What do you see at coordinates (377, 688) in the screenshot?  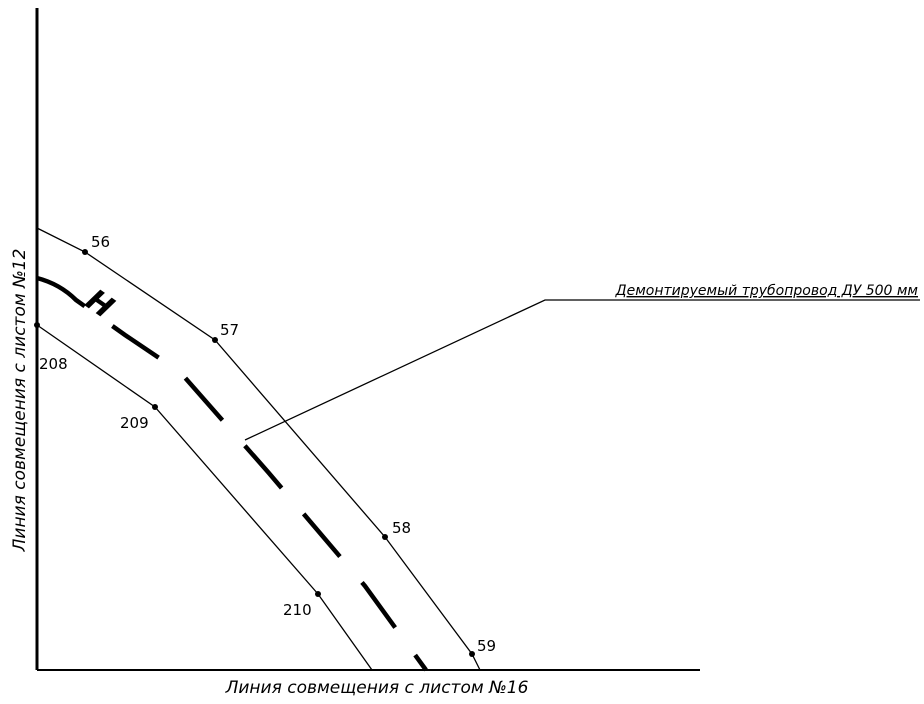 I see `bottom-match-line-caption: Линия совмещения с листом №16` at bounding box center [377, 688].